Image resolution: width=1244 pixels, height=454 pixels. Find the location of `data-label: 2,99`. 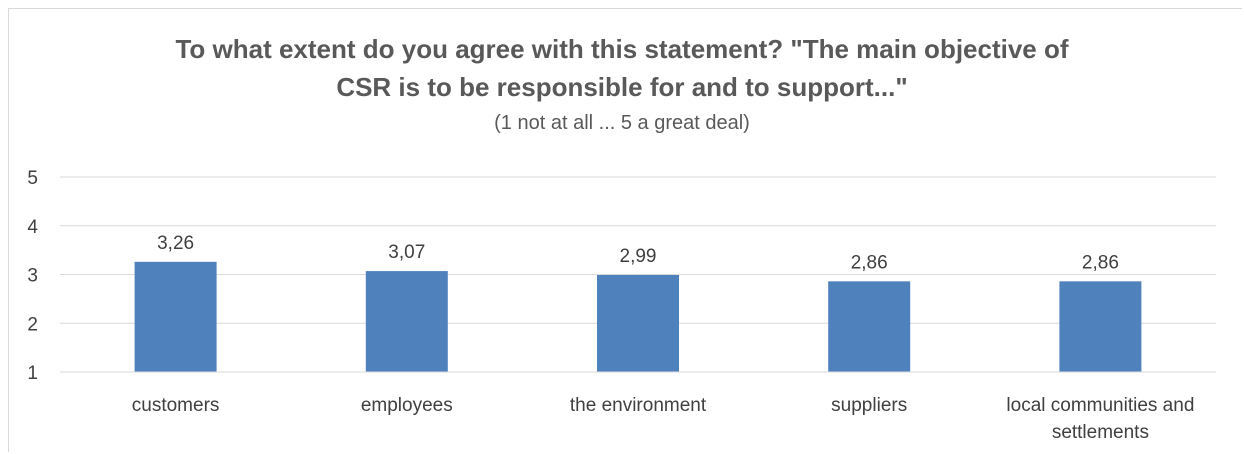

data-label: 2,99 is located at coordinates (638, 256).